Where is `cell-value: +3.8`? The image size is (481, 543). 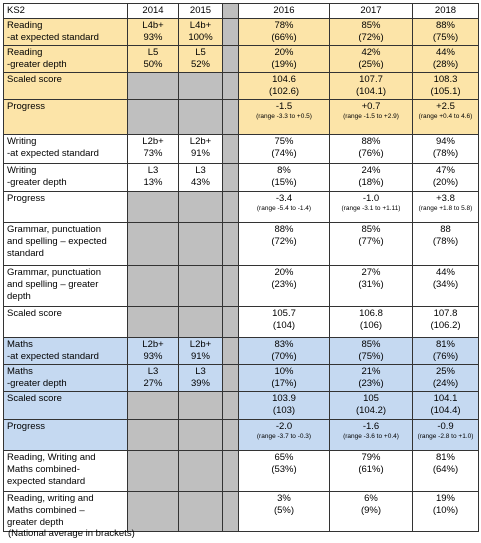
cell-value: +3.8 is located at coordinates (445, 198).